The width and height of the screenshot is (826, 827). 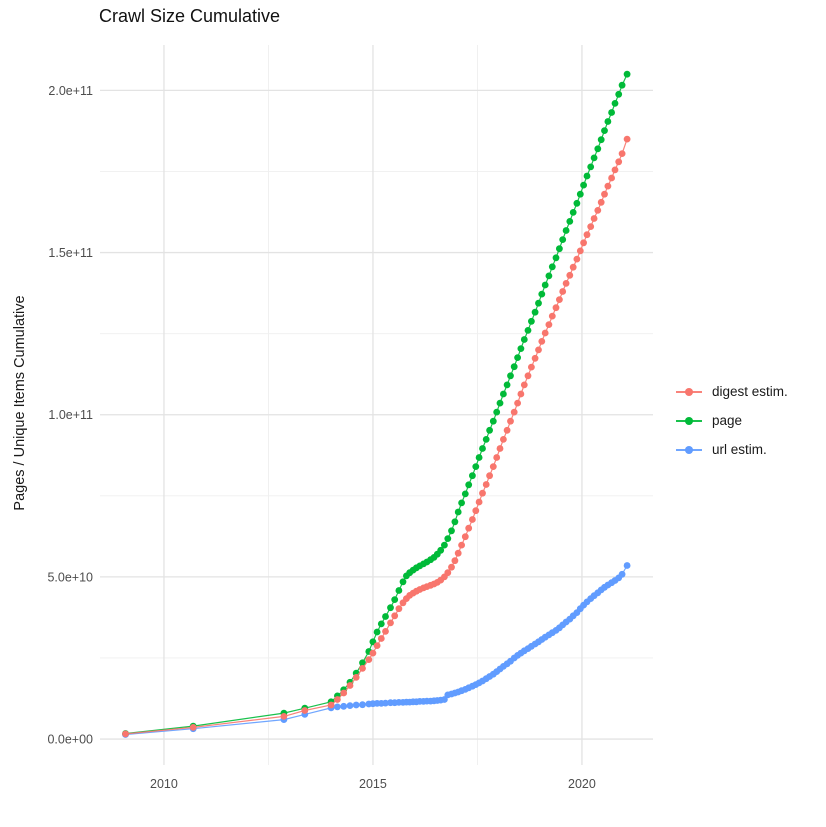 What do you see at coordinates (70, 253) in the screenshot?
I see `y-tick-label: 1.5e+11` at bounding box center [70, 253].